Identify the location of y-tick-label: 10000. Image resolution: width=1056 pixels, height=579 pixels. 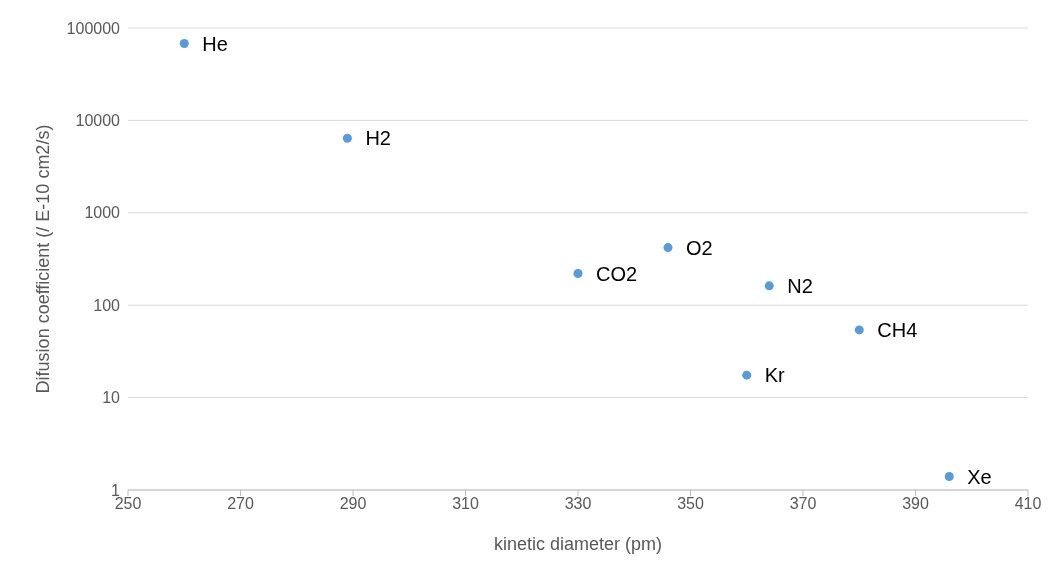
(98, 121).